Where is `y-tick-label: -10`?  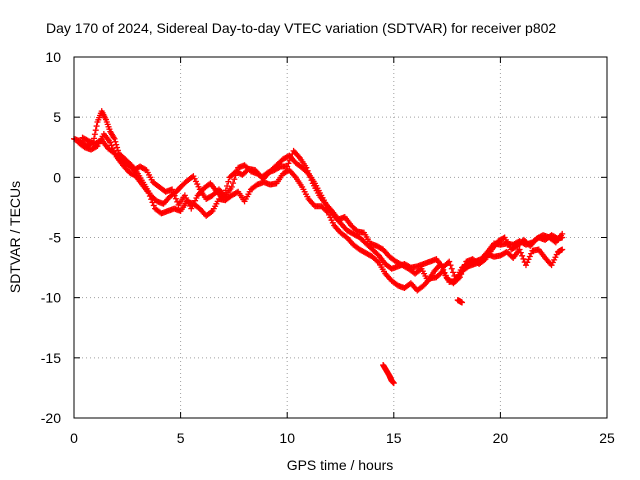
y-tick-label: -10 is located at coordinates (51, 298).